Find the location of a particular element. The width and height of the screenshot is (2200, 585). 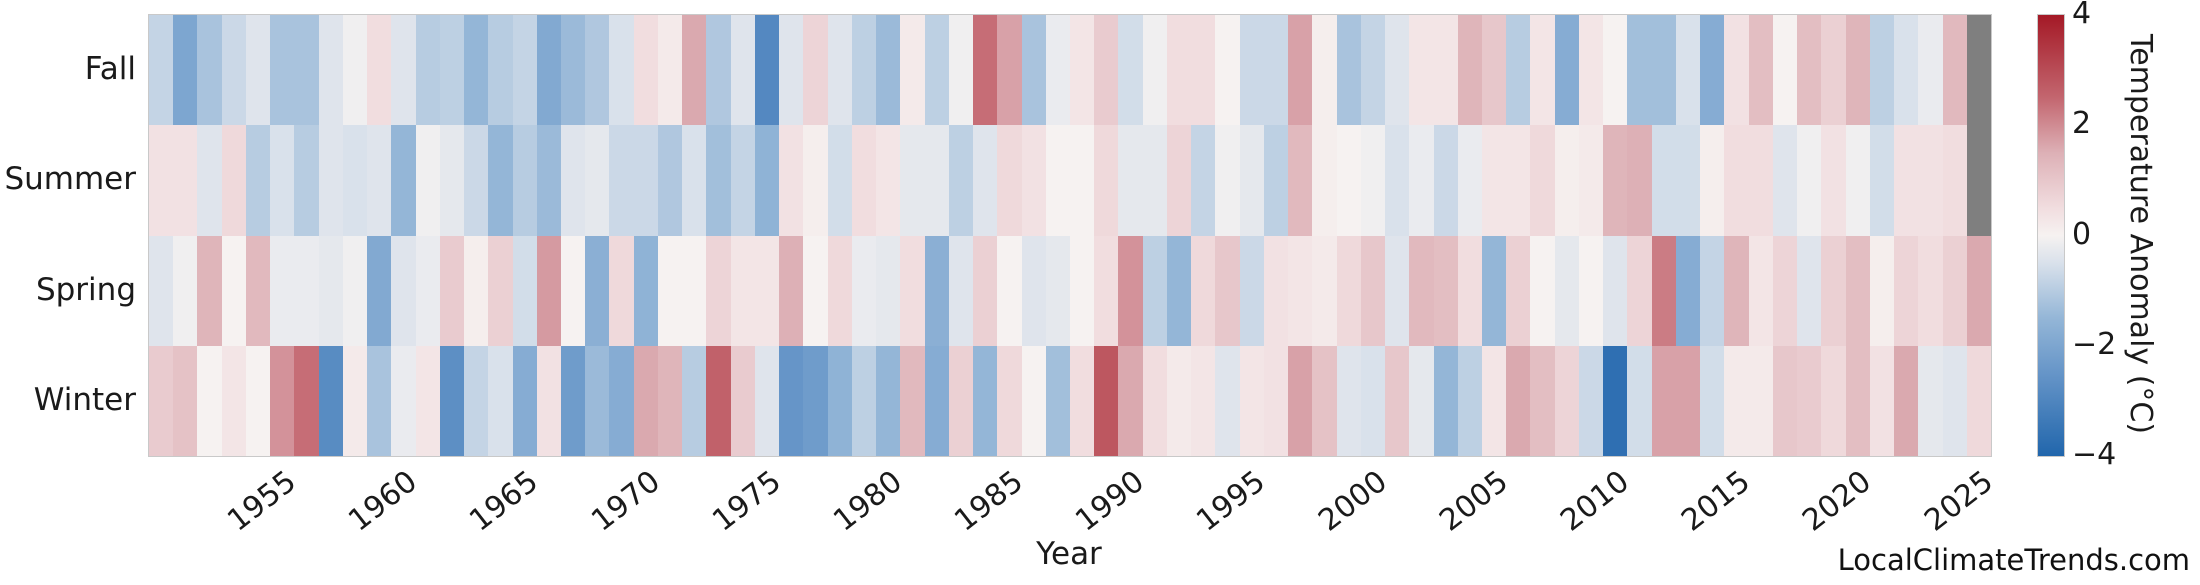

x-tick-label: 1980 is located at coordinates (868, 501).